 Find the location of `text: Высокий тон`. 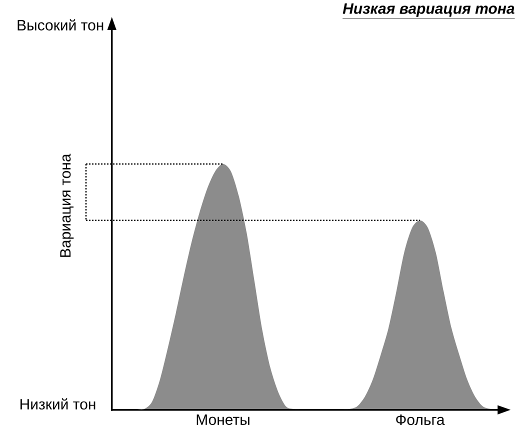

text: Высокий тон is located at coordinates (61, 24).